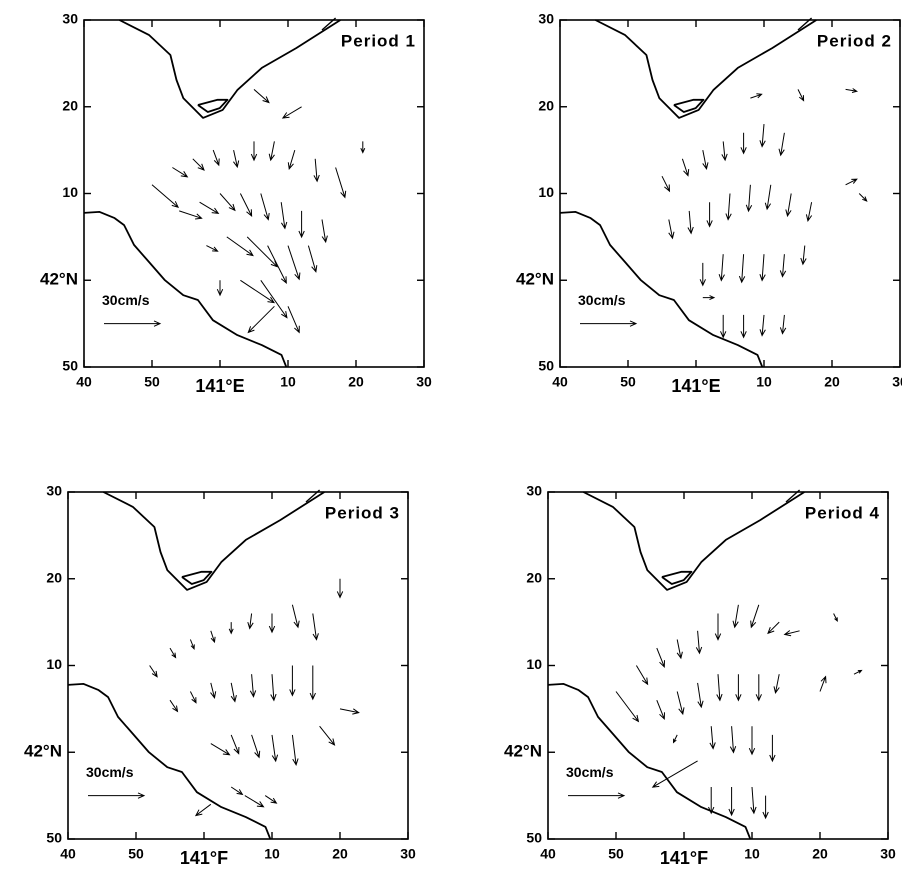  What do you see at coordinates (695, 386) in the screenshot?
I see `x-tick-label: 141°E` at bounding box center [695, 386].